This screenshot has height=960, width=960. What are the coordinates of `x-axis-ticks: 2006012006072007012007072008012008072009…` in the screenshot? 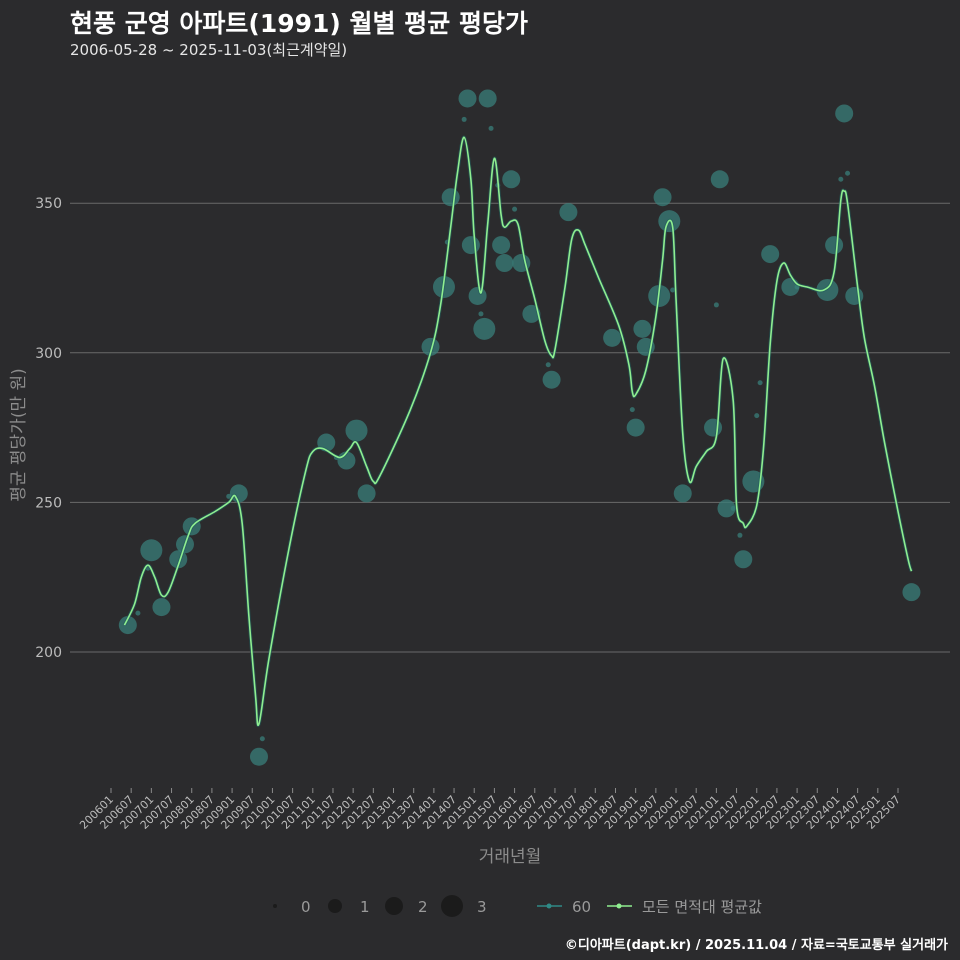 It's located at (490, 810).